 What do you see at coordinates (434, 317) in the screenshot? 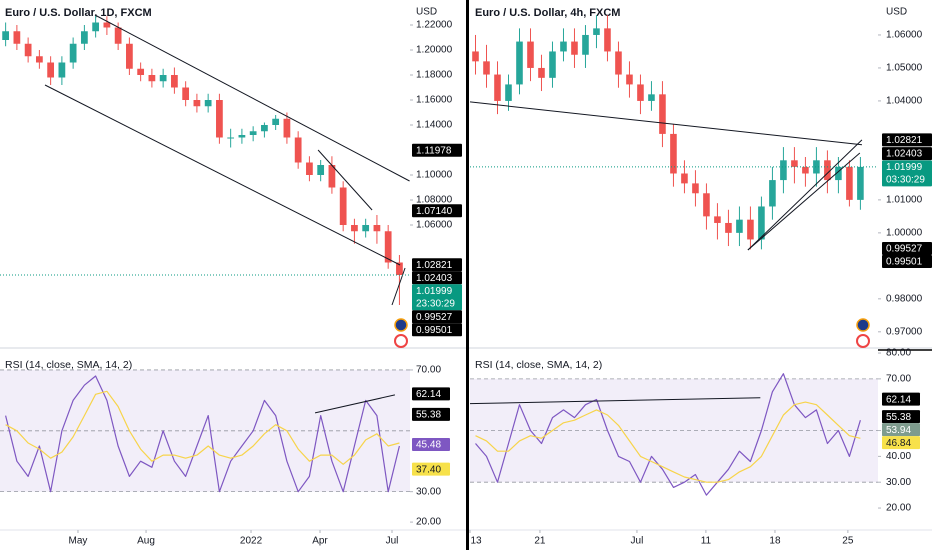
I see `price-label: 0.99527` at bounding box center [434, 317].